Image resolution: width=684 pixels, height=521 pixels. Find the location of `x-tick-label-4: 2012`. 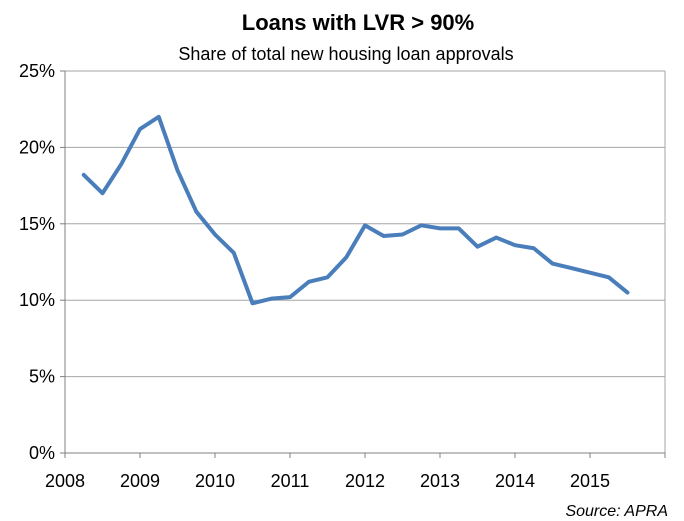

x-tick-label-4: 2012 is located at coordinates (365, 481).